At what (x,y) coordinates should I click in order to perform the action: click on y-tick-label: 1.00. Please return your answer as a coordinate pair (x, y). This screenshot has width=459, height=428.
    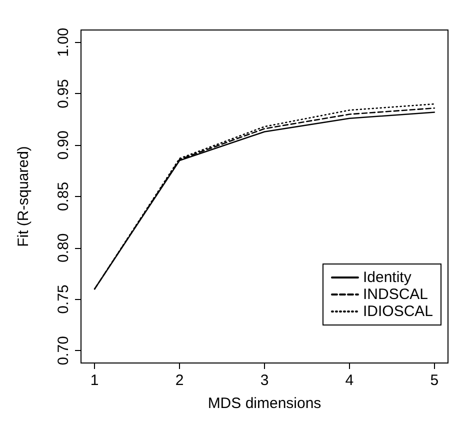
    Looking at the image, I should click on (63, 42).